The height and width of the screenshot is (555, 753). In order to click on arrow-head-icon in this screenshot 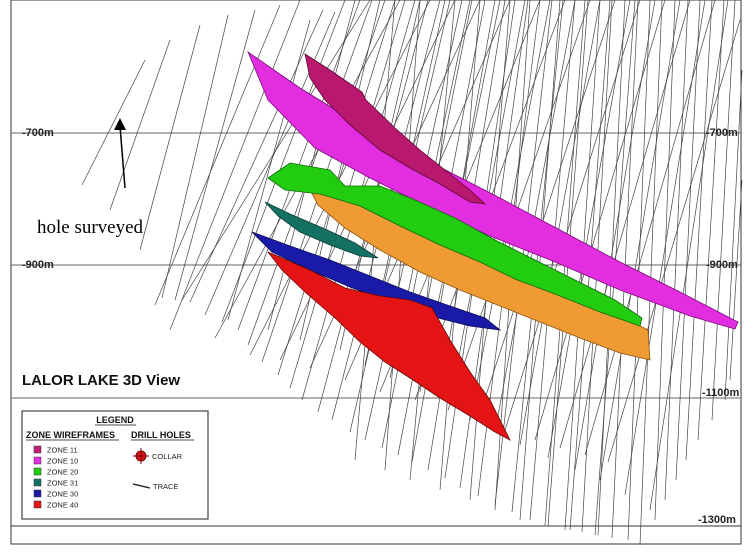, I will do `click(120, 124)`.